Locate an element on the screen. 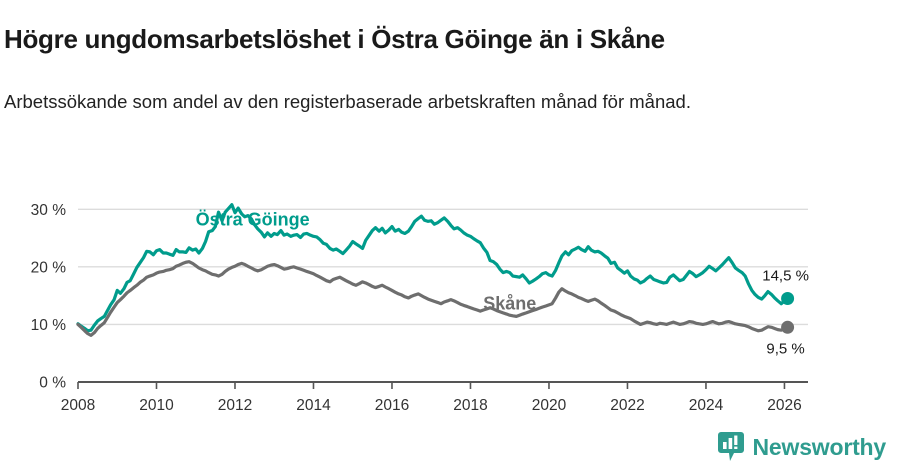 The height and width of the screenshot is (474, 900). y-axis-tick-label: 0 % is located at coordinates (52, 383).